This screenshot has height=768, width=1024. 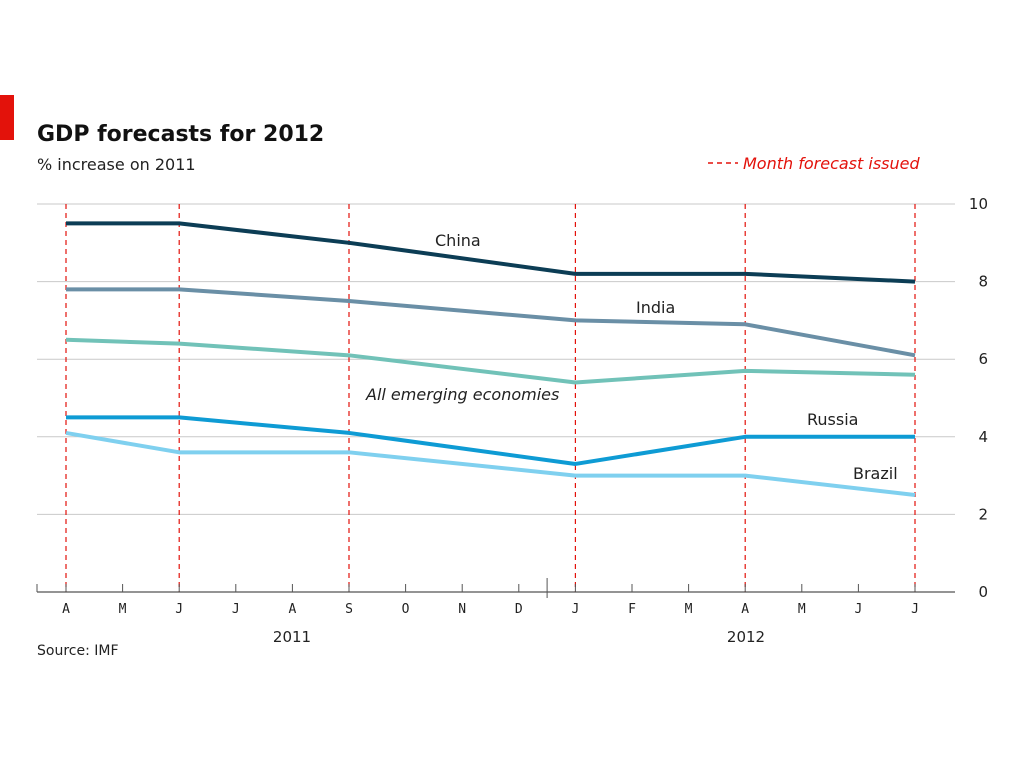 I want to click on year-label-2012: 2012, so click(x=746, y=637).